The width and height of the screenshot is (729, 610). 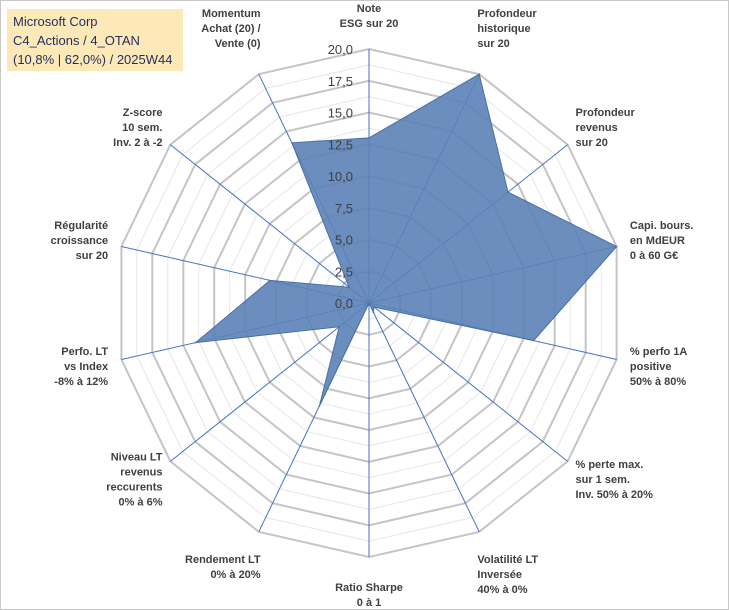 What do you see at coordinates (658, 382) in the screenshot?
I see `category-label-line: 50% à 80%` at bounding box center [658, 382].